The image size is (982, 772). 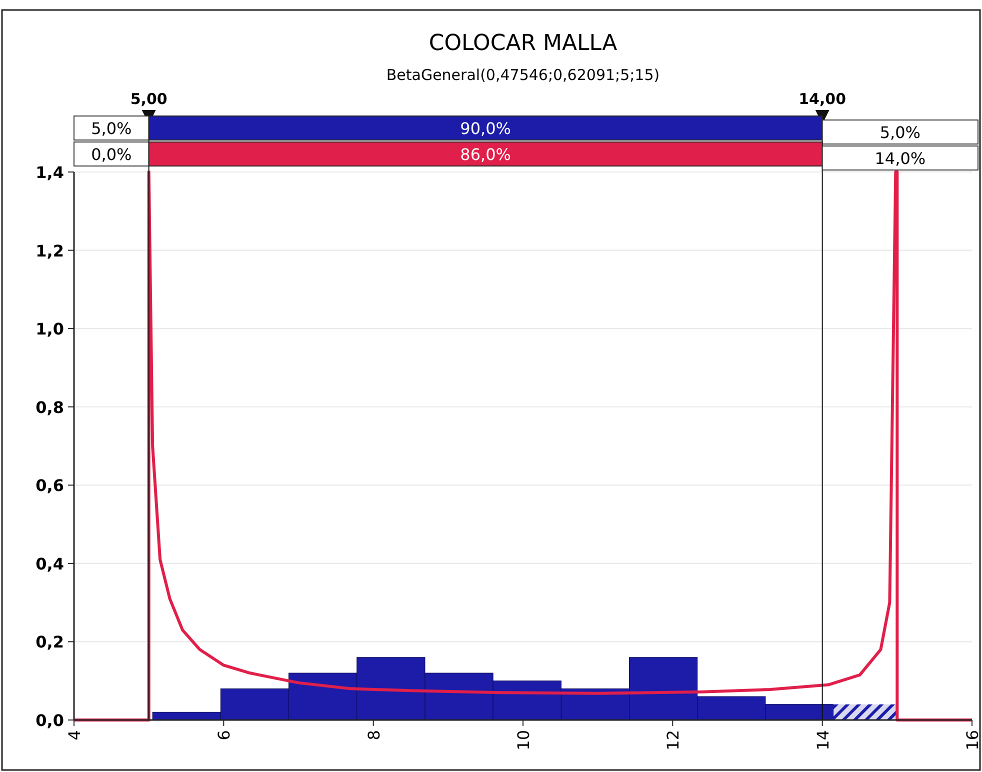 I want to click on y-tick-label: 0,6, so click(x=50, y=486).